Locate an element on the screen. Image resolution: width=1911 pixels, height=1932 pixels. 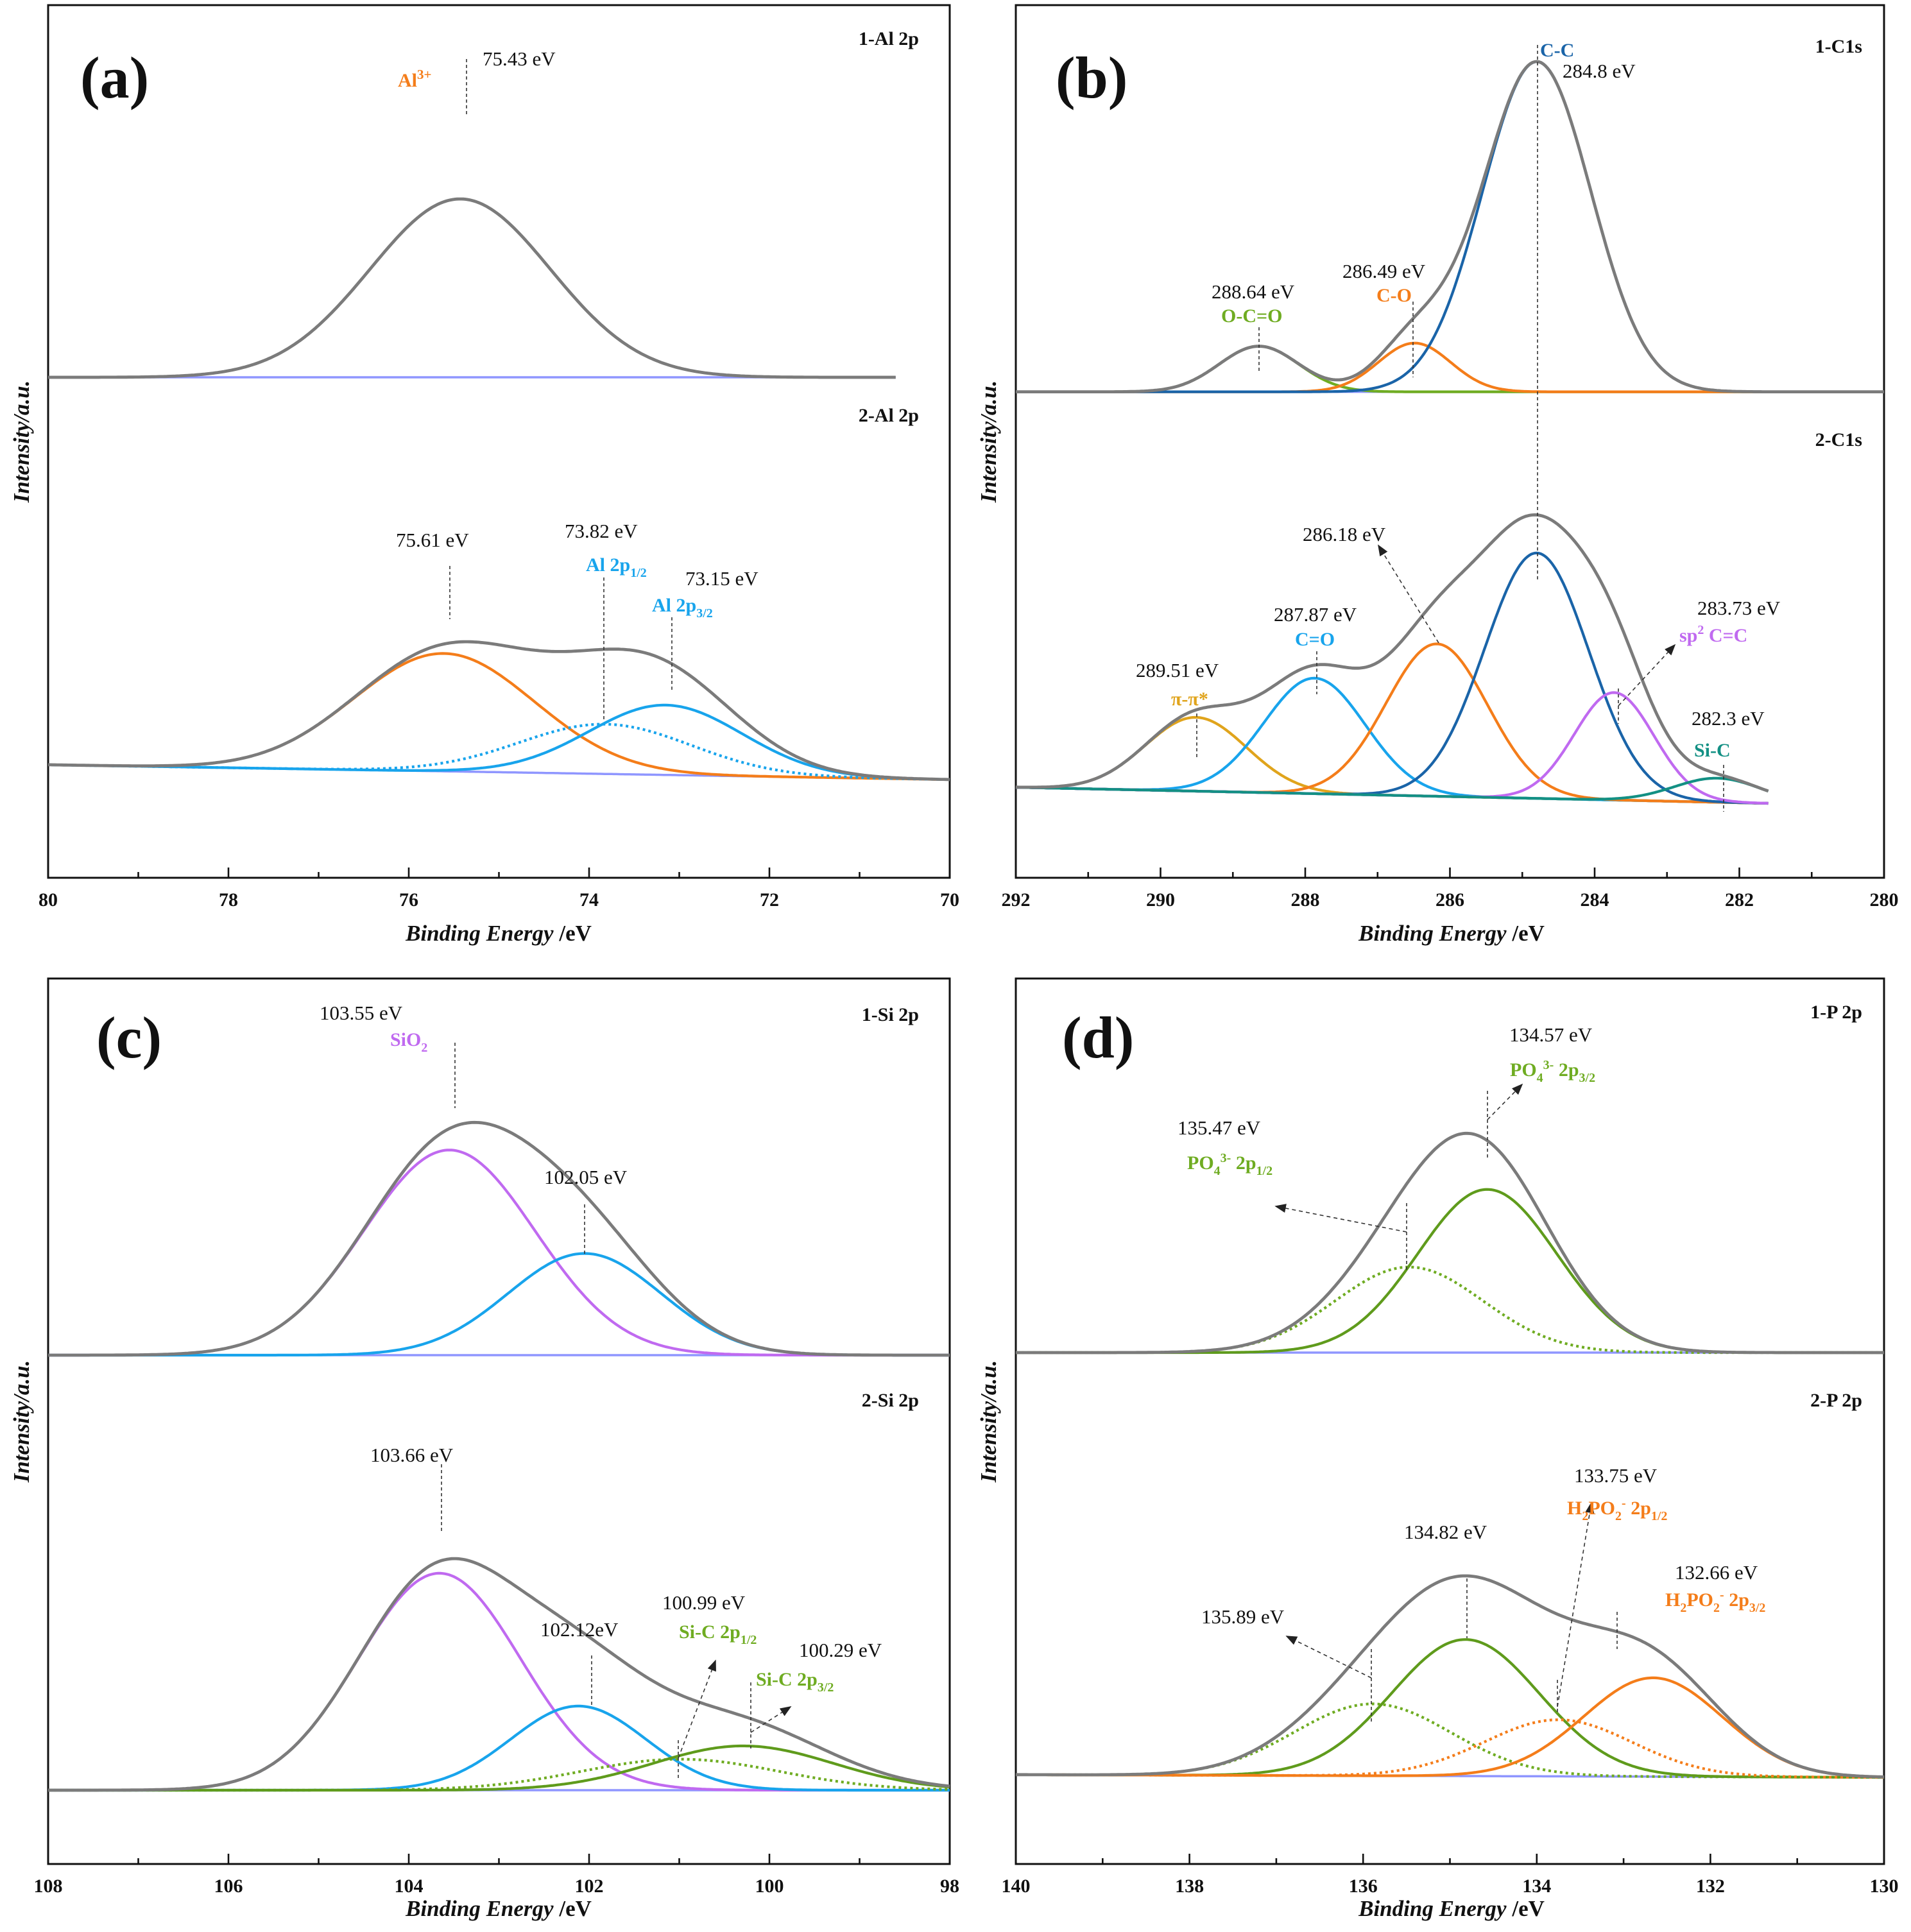
ann-283.73: 283.73 eV is located at coordinates (1739, 608).